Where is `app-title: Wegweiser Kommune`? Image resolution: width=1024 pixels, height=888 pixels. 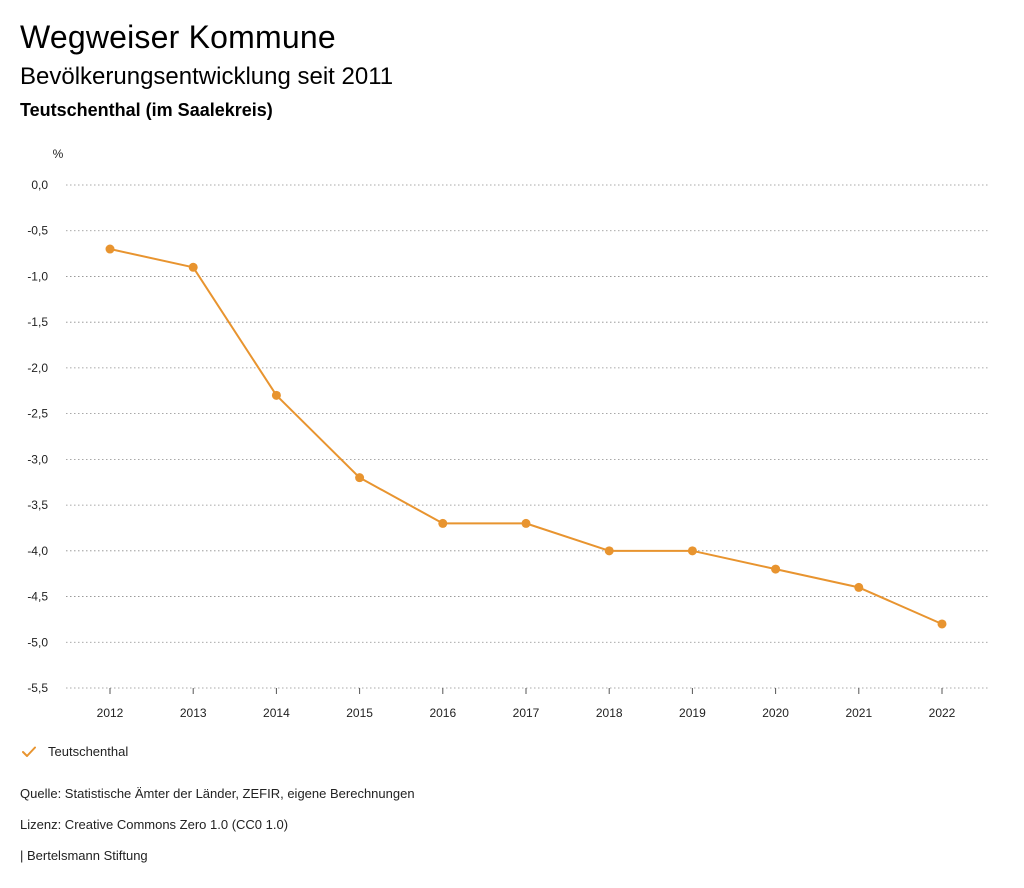 app-title: Wegweiser Kommune is located at coordinates (178, 37).